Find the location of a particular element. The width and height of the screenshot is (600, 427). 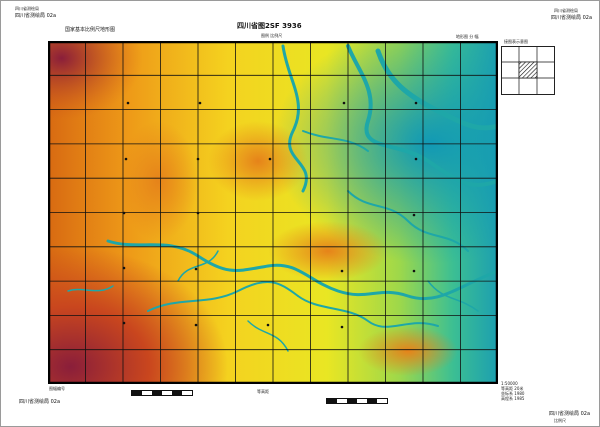

top-left-sub: 四川省测绘局 02a is located at coordinates (36, 16).